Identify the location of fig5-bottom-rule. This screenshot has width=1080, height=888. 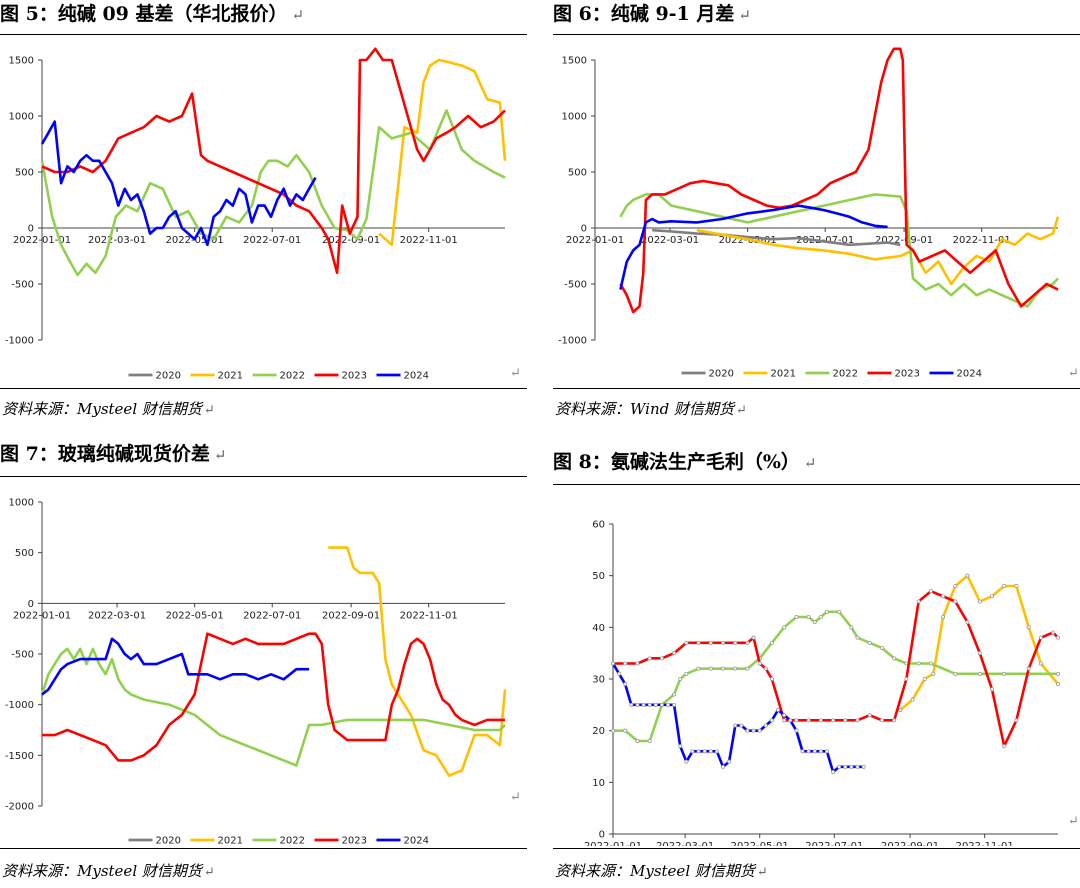
(263, 388).